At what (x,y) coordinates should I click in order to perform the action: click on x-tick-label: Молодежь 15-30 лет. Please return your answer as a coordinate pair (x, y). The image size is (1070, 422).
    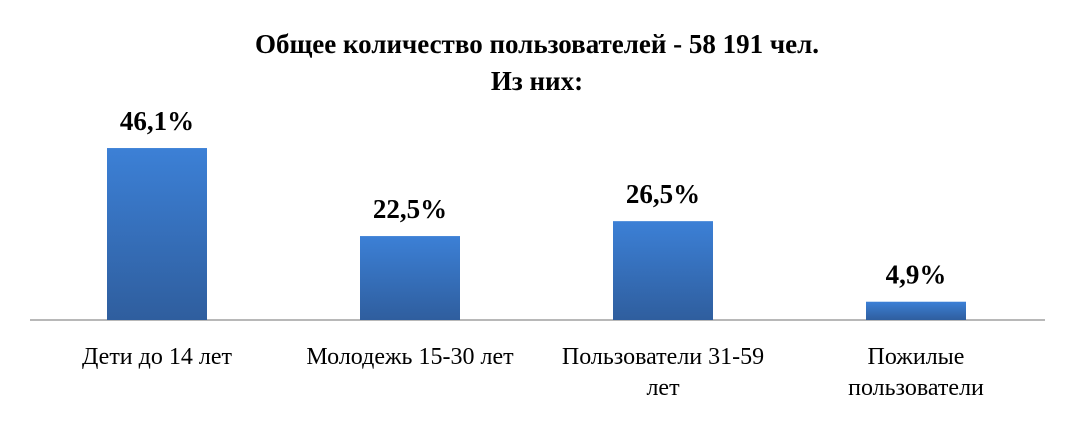
    Looking at the image, I should click on (410, 357).